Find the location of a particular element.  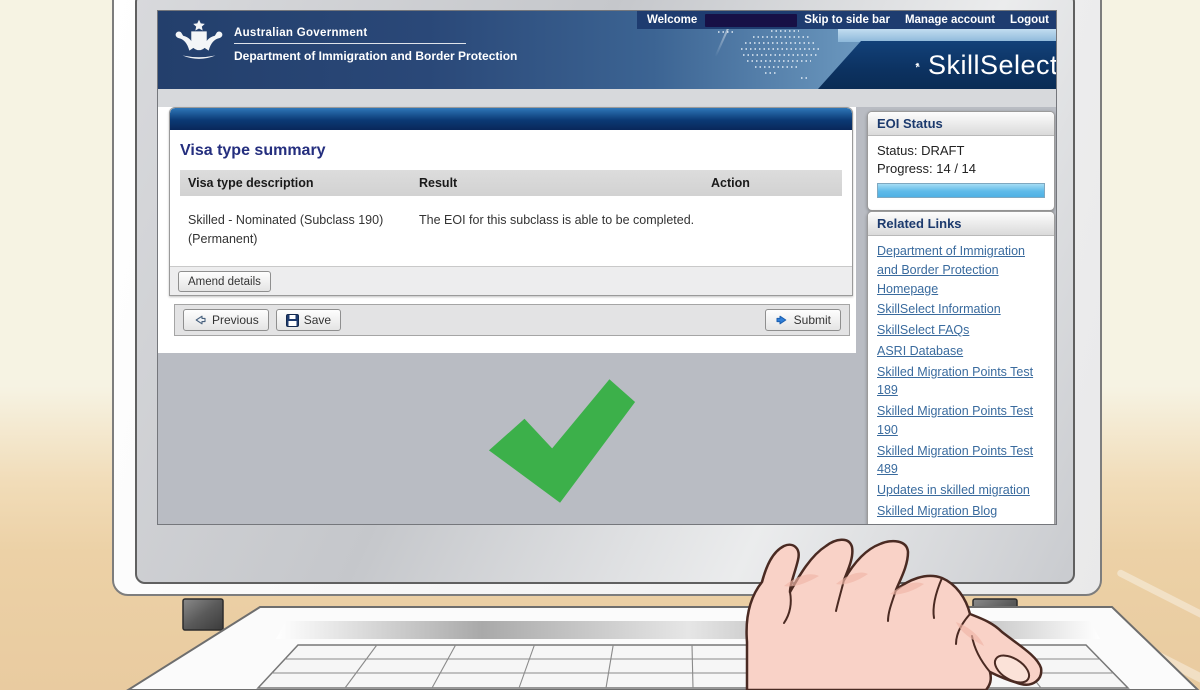

arrow-right-icon is located at coordinates (781, 320).